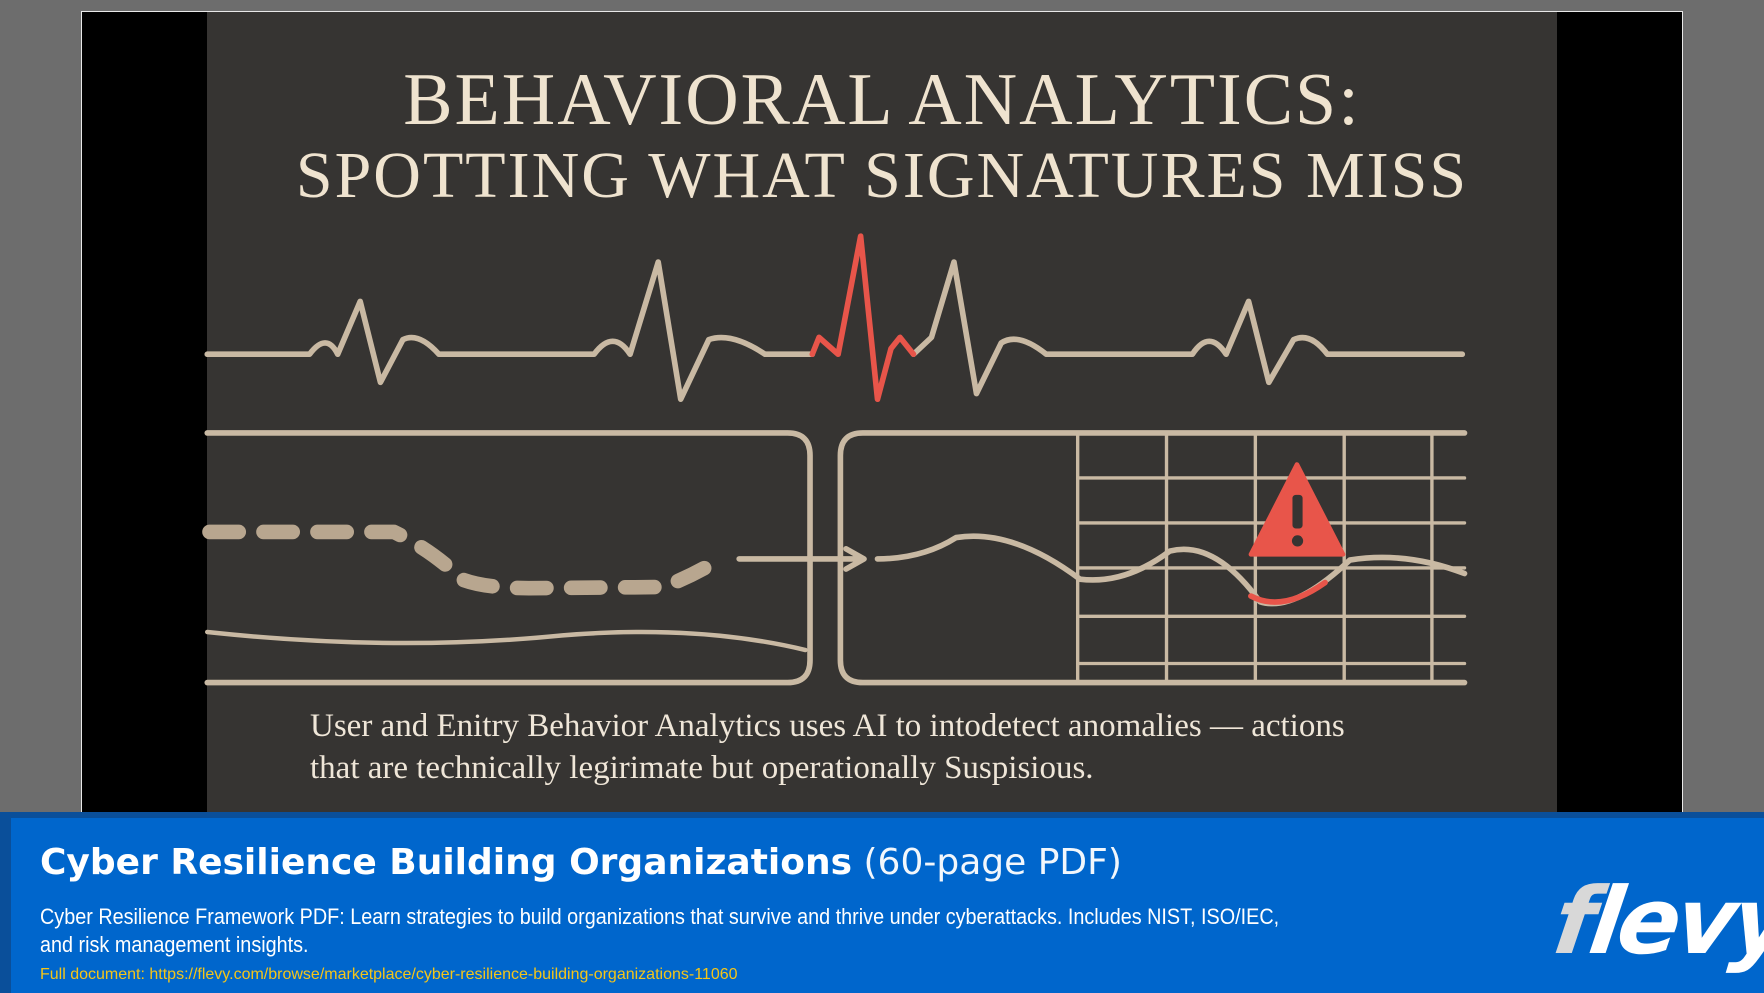 The width and height of the screenshot is (1764, 993). Describe the element at coordinates (462, 560) in the screenshot. I see `dashed-path` at that location.